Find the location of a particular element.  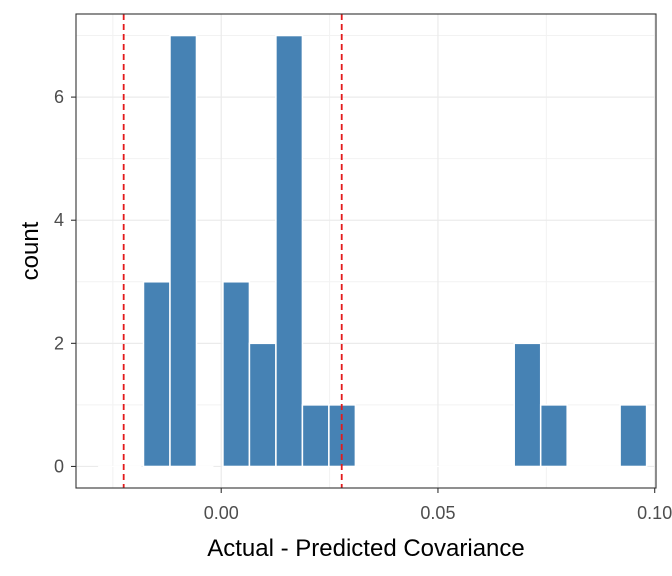

x-axis-ticks: 0.00 0.05 0.10 is located at coordinates (438, 505).